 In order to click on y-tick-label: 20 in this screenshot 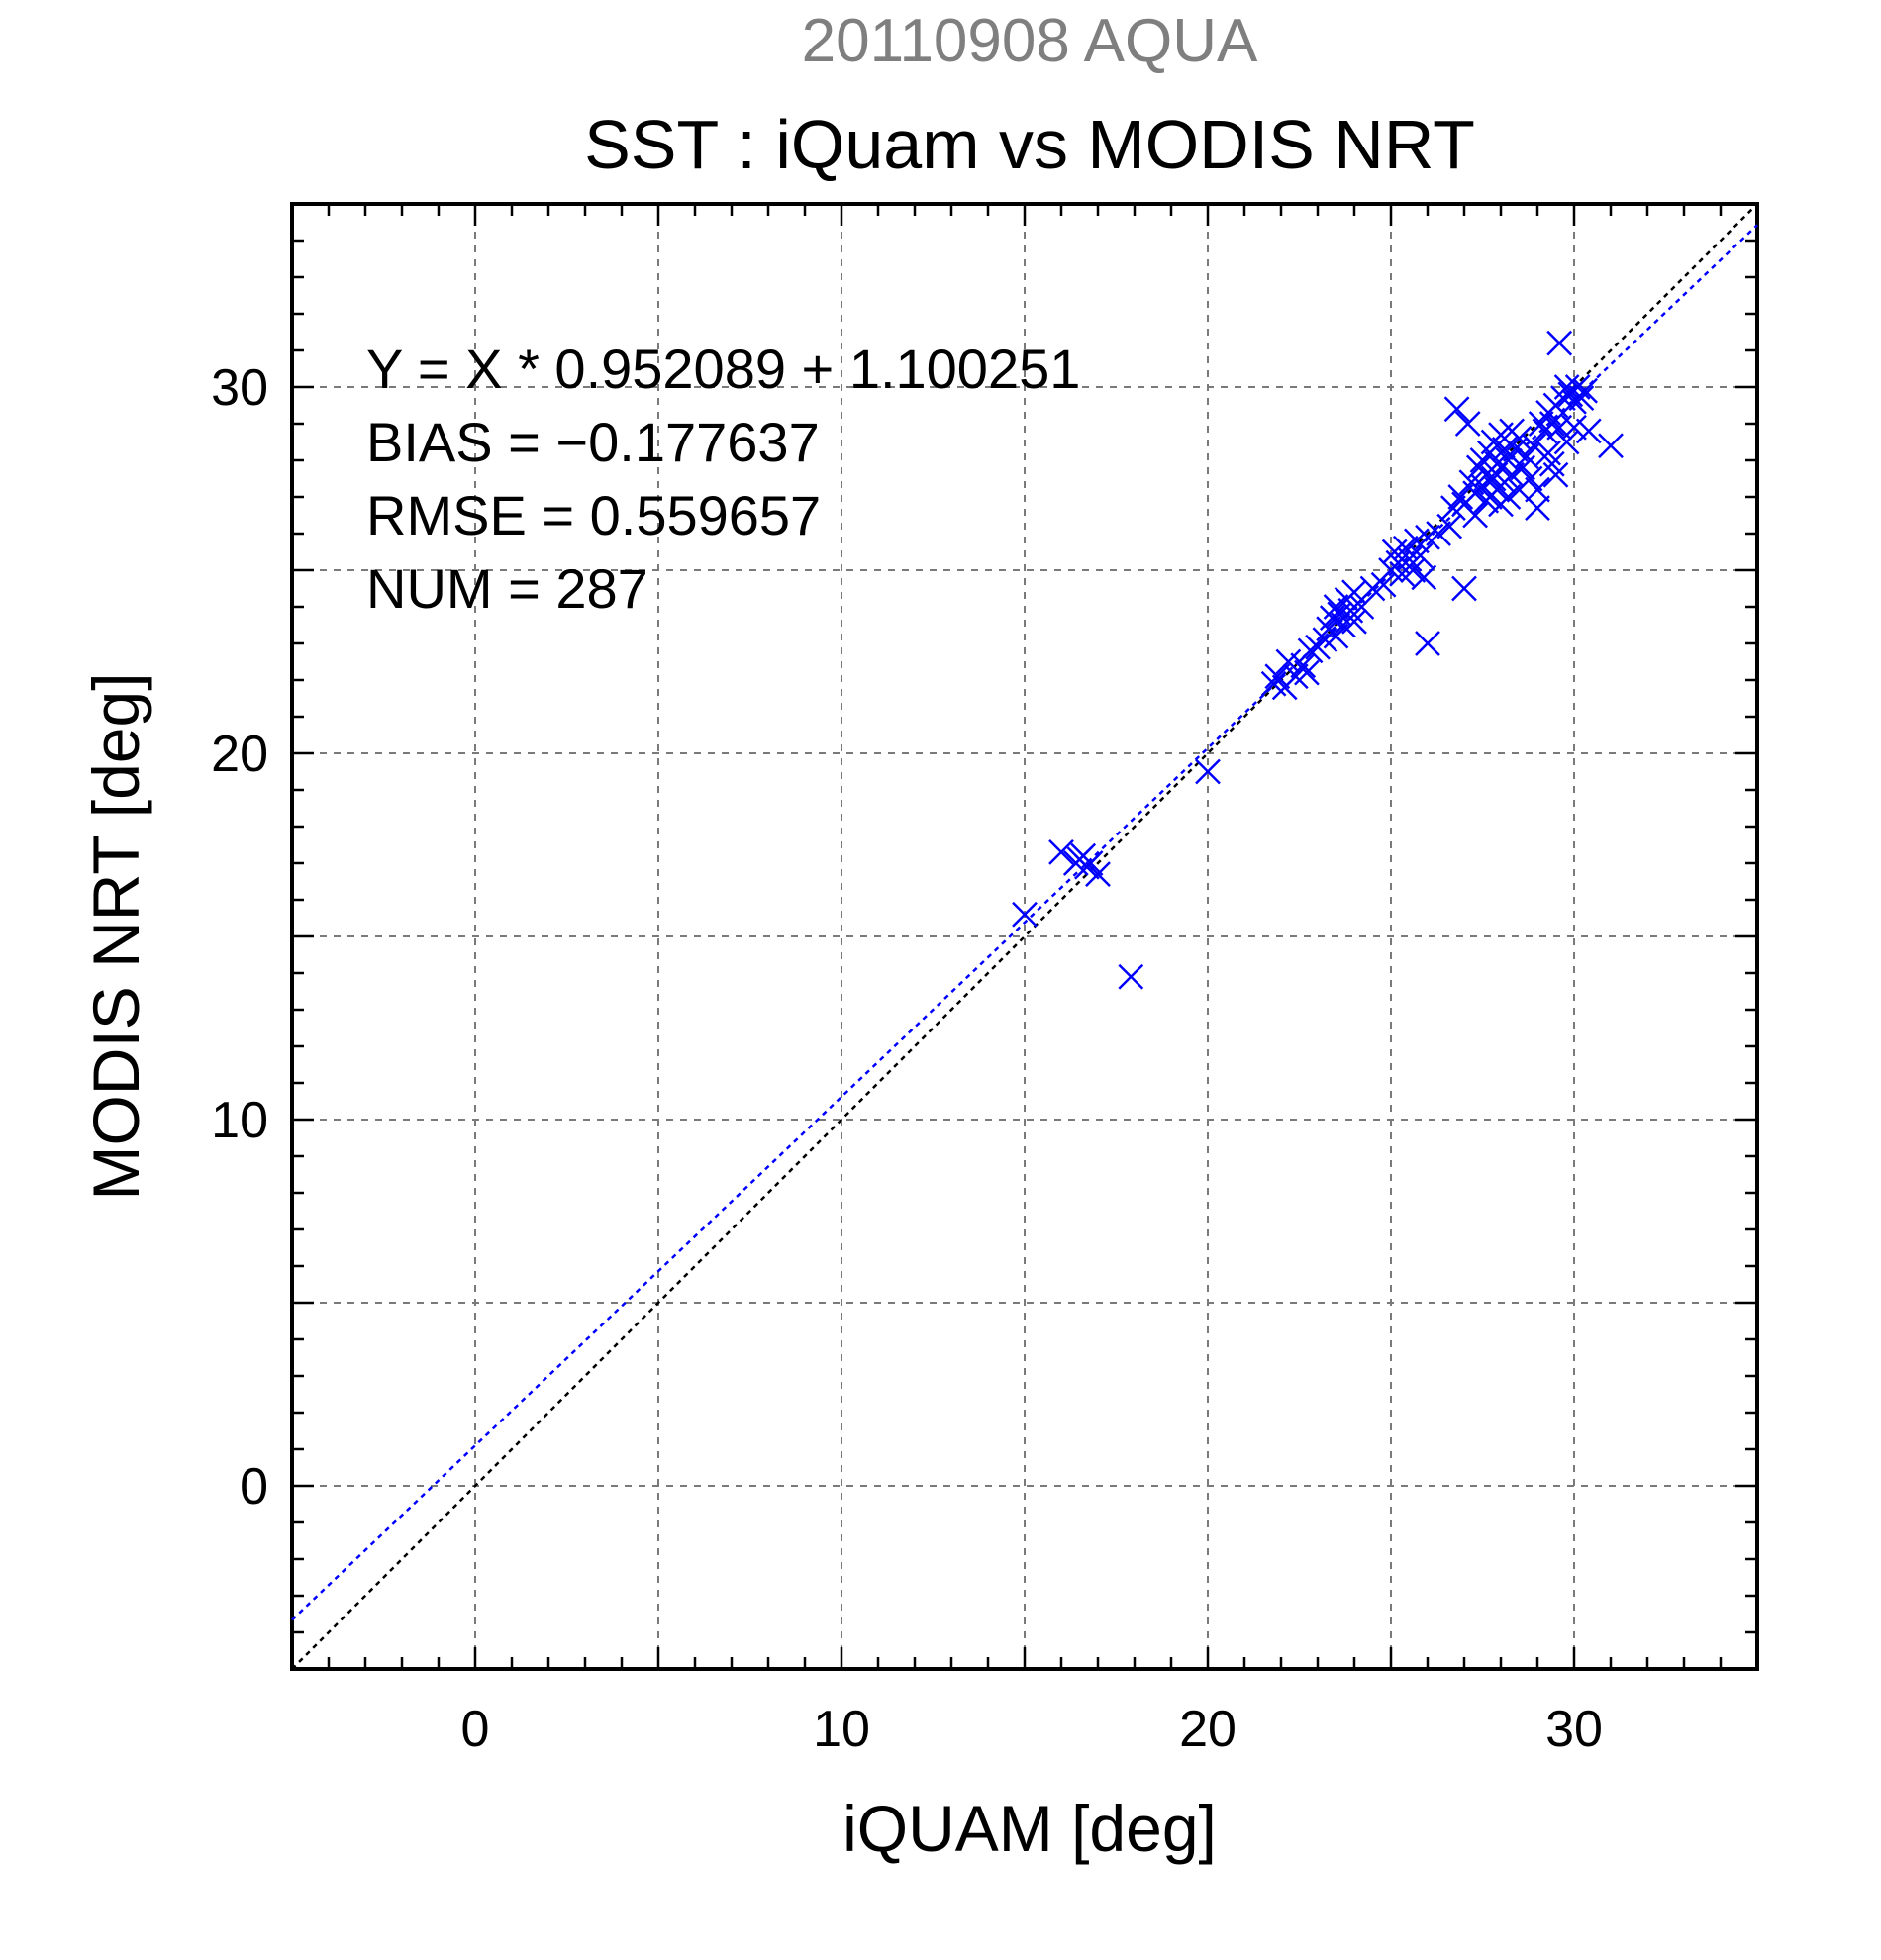, I will do `click(240, 754)`.